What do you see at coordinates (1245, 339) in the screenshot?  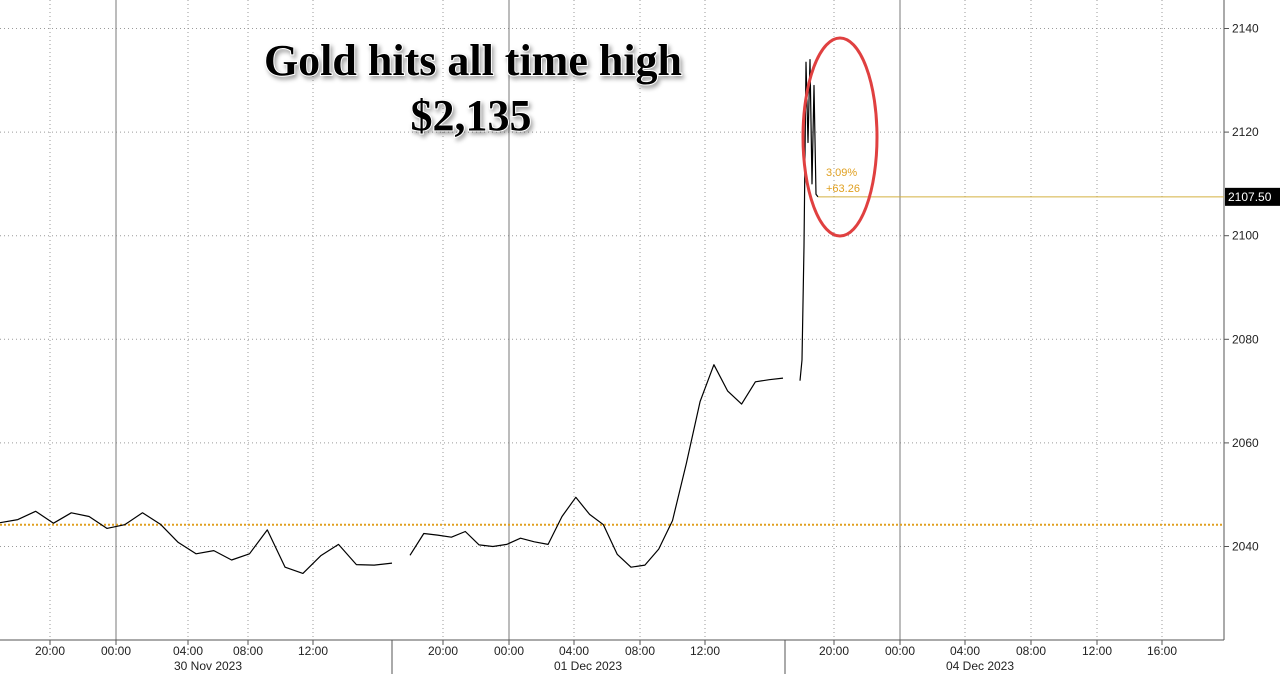 I see `y-tick-label: 2080` at bounding box center [1245, 339].